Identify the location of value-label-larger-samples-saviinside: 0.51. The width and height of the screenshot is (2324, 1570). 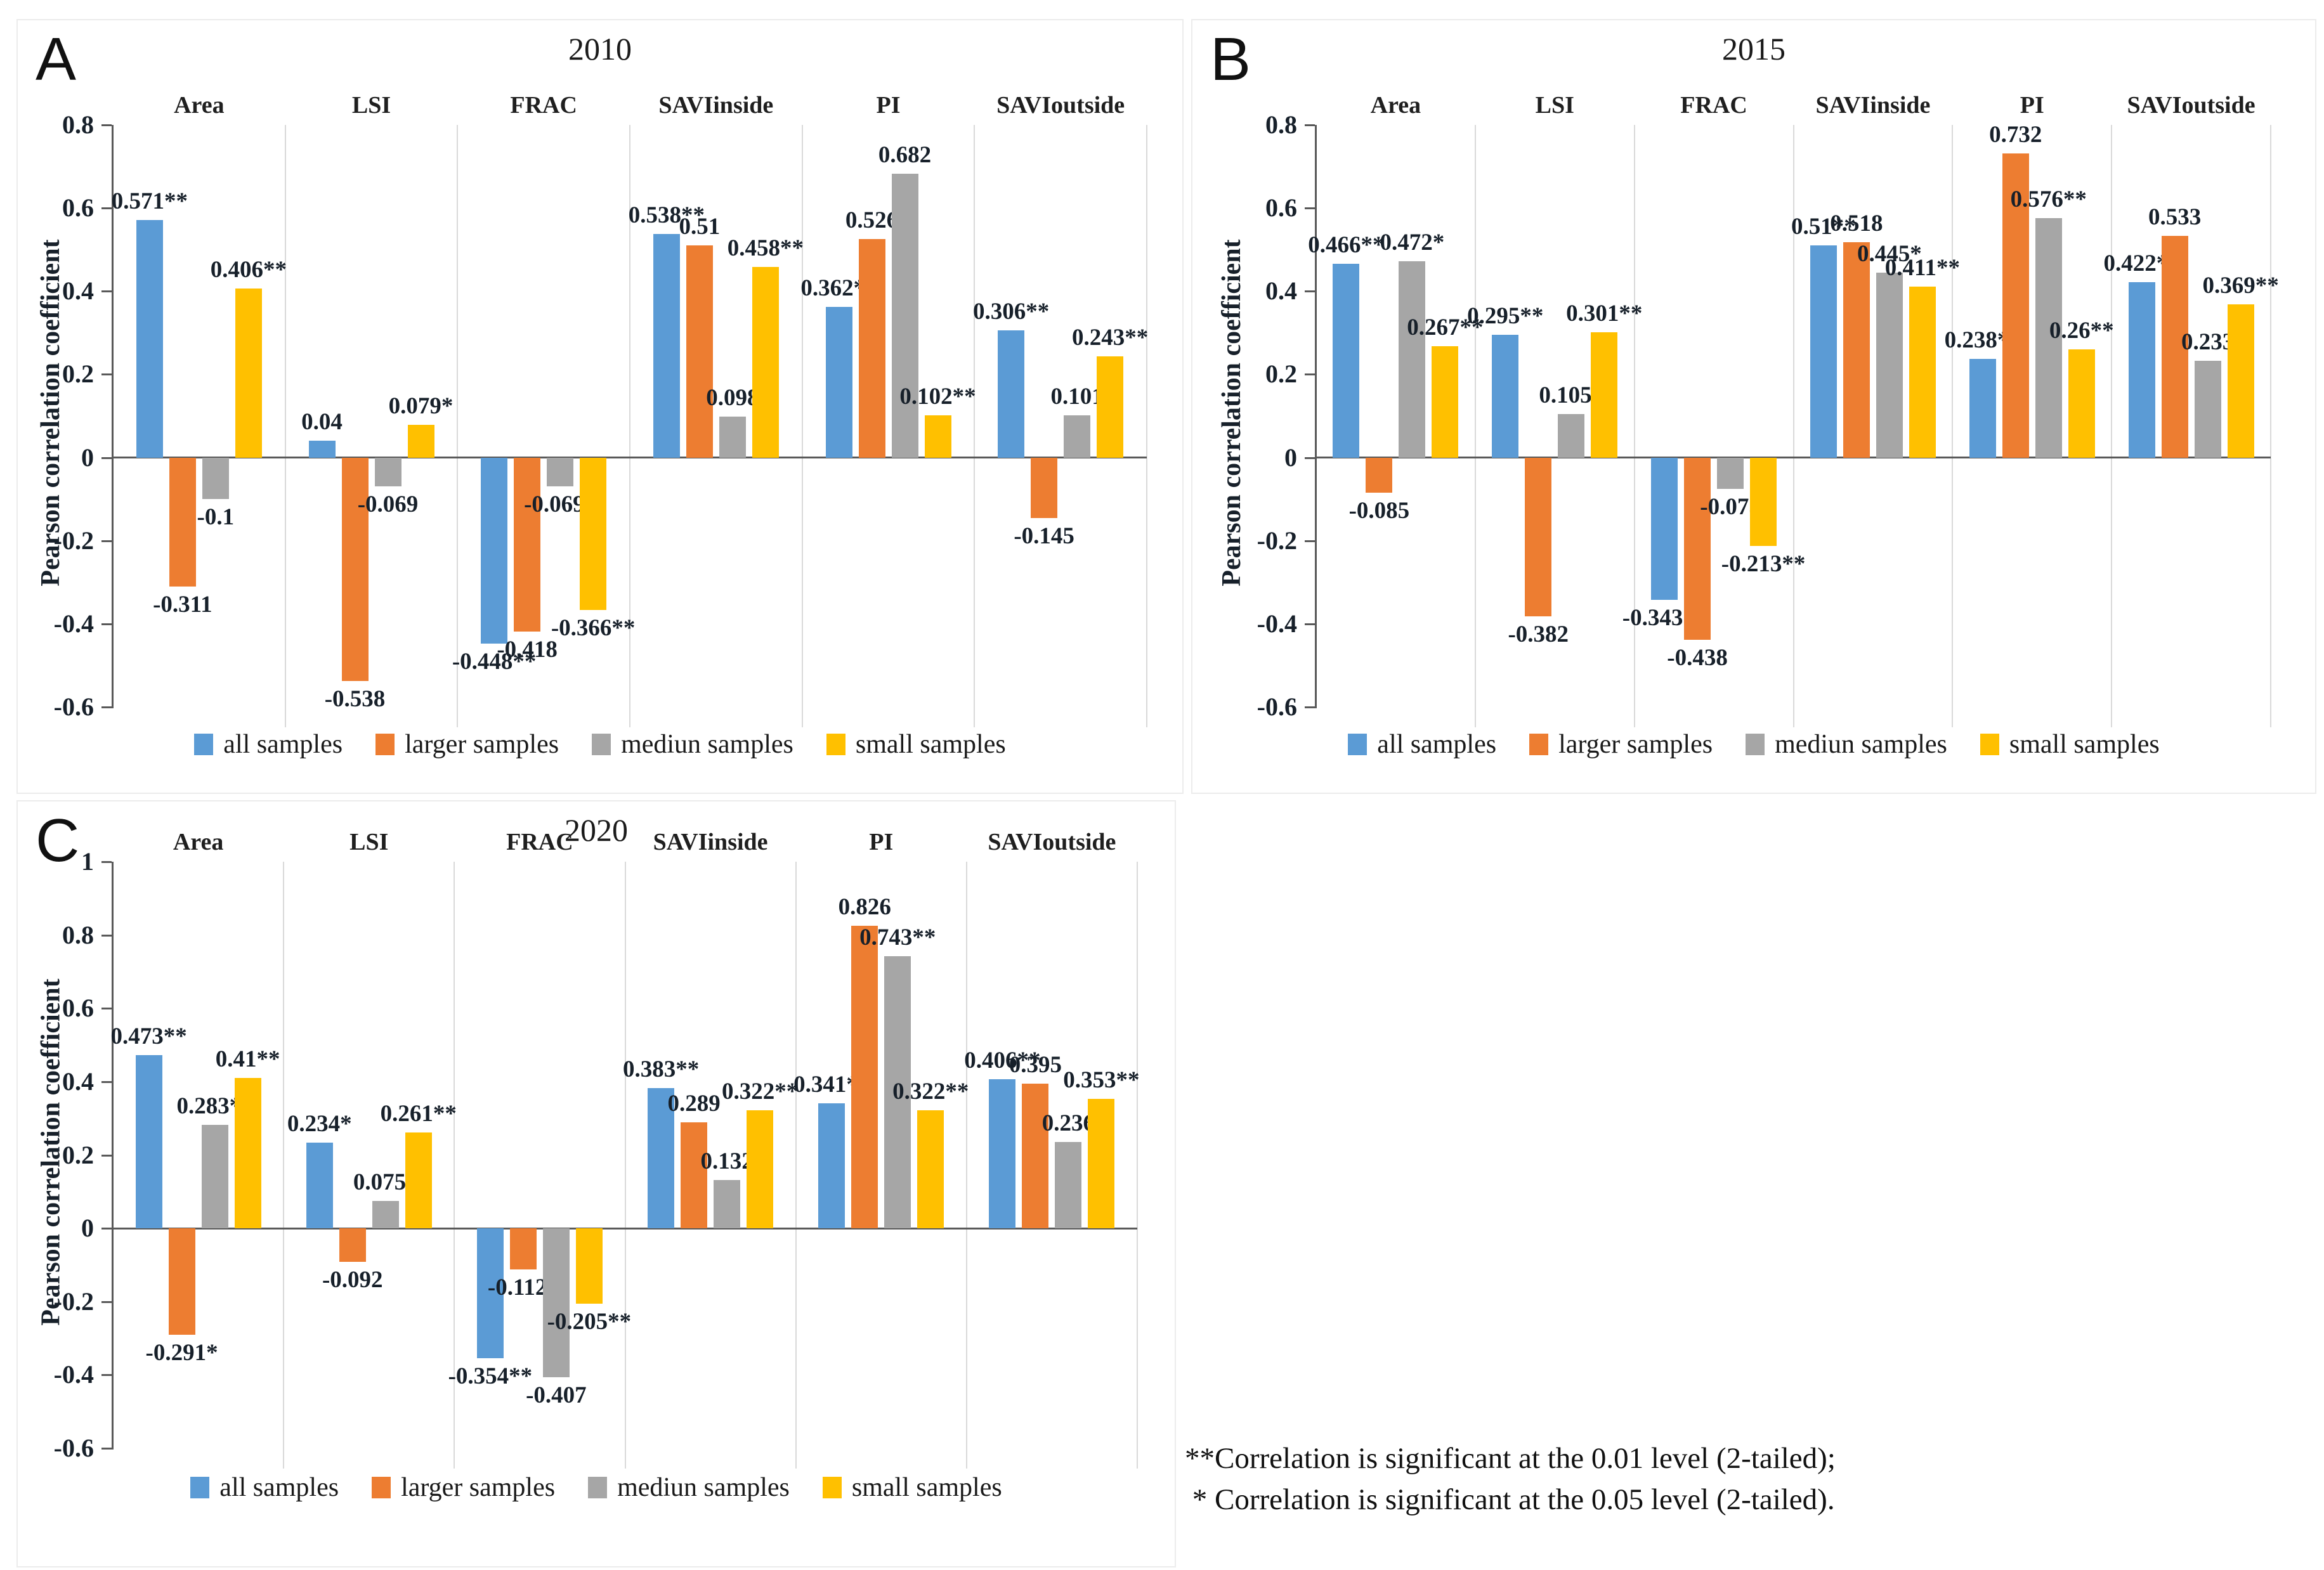
(700, 227).